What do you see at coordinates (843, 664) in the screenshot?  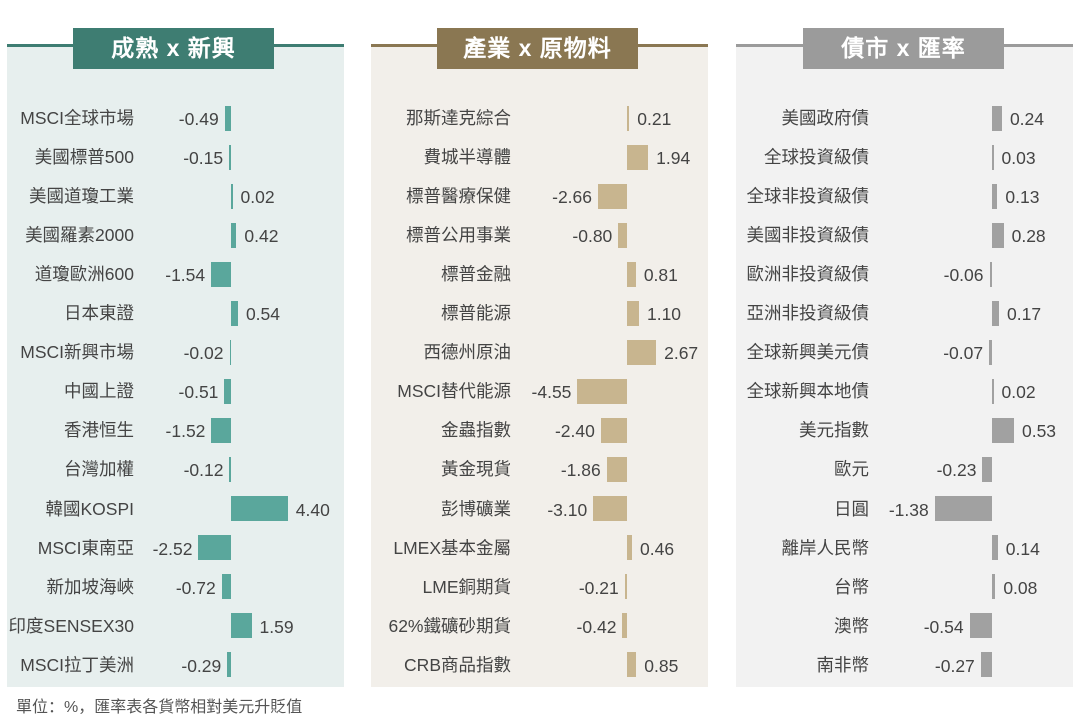 I see `category-label: 南非幣` at bounding box center [843, 664].